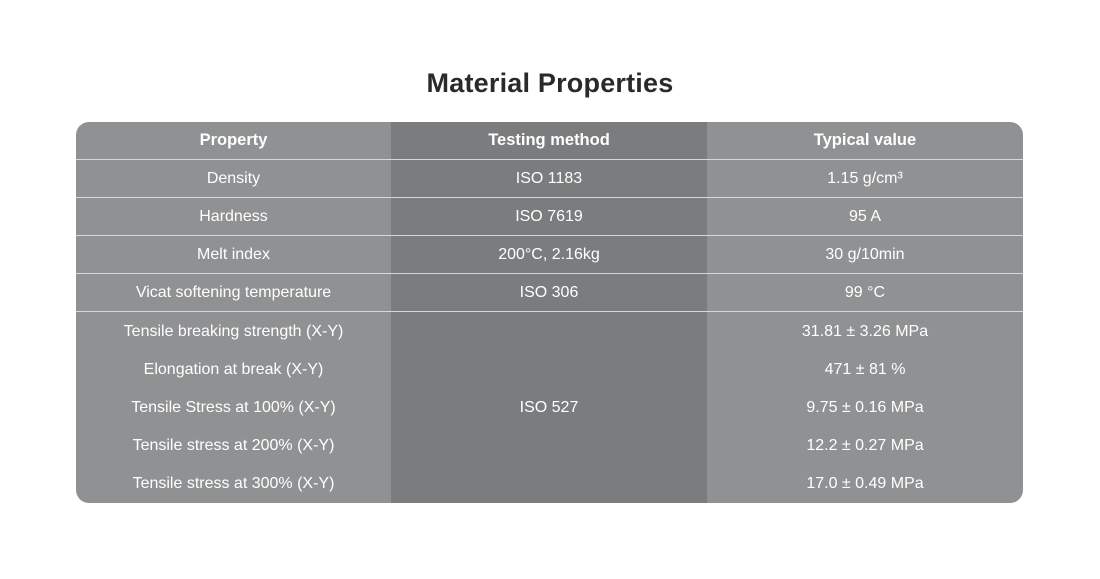  What do you see at coordinates (233, 254) in the screenshot?
I see `property-cell: Melt index` at bounding box center [233, 254].